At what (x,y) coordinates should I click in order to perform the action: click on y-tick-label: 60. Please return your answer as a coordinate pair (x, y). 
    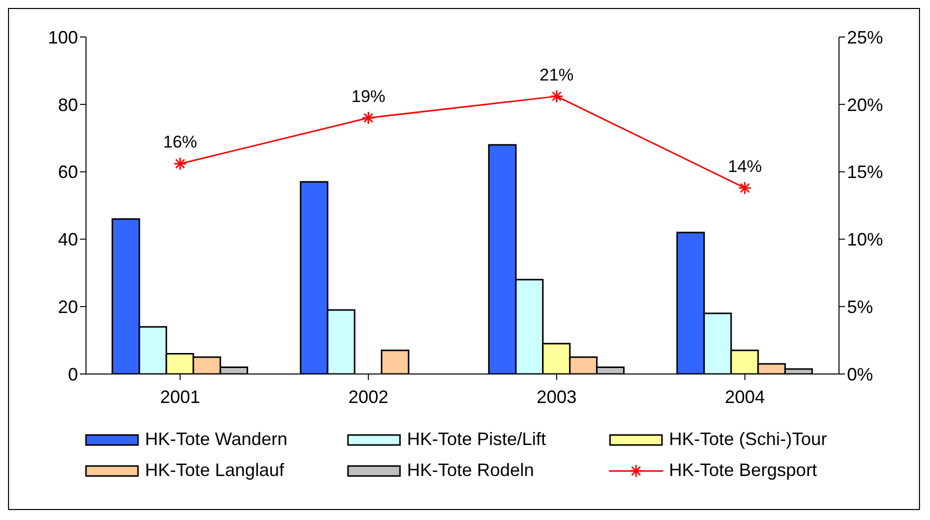
    Looking at the image, I should click on (68, 172).